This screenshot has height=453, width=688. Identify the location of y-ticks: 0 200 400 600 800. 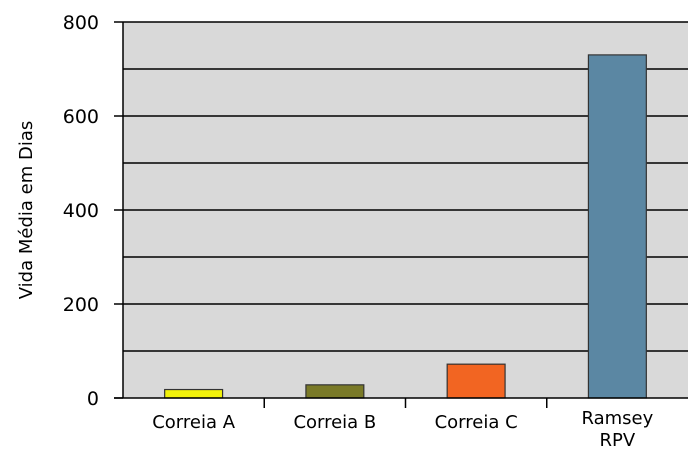
(93, 211).